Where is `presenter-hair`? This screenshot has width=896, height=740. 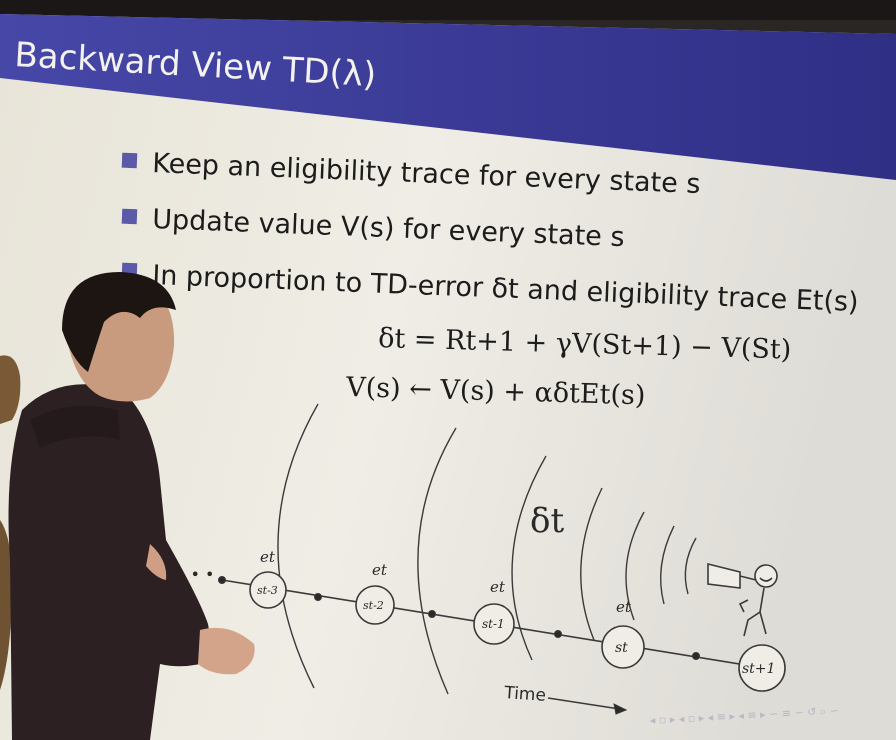 presenter-hair is located at coordinates (119, 322).